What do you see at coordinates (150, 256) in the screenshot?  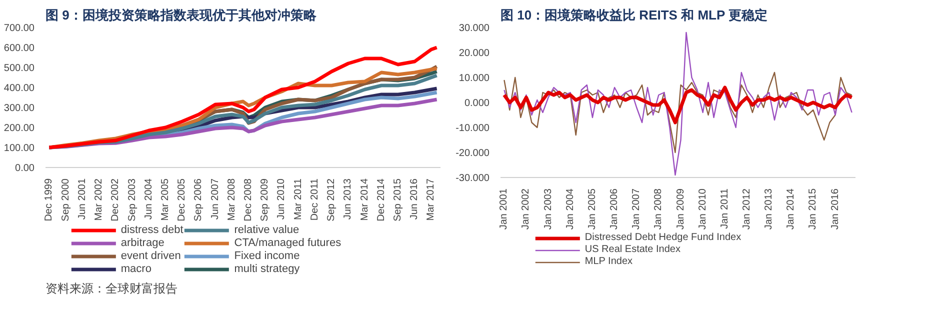 I see `legend-label: event driven` at bounding box center [150, 256].